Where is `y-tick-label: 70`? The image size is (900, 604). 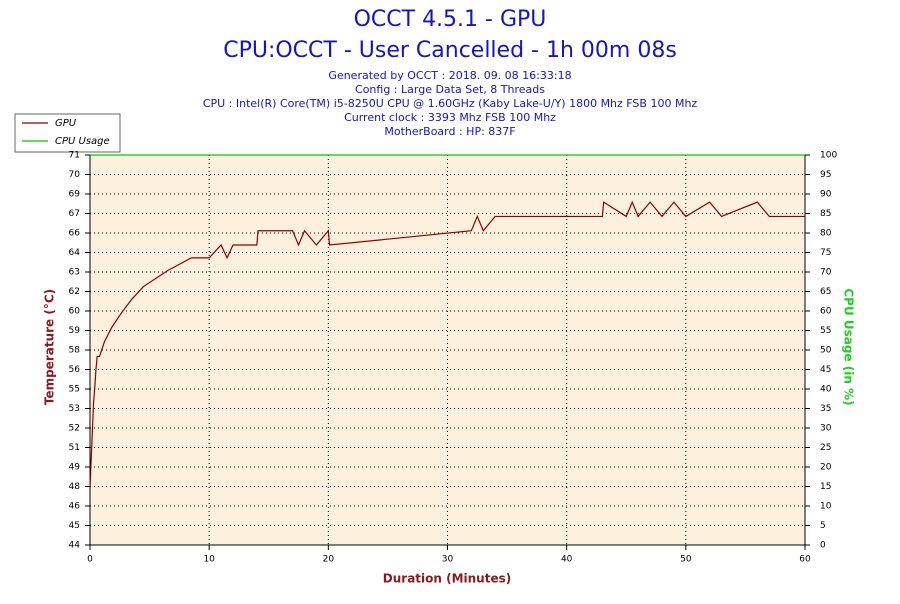
y-tick-label: 70 is located at coordinates (75, 175).